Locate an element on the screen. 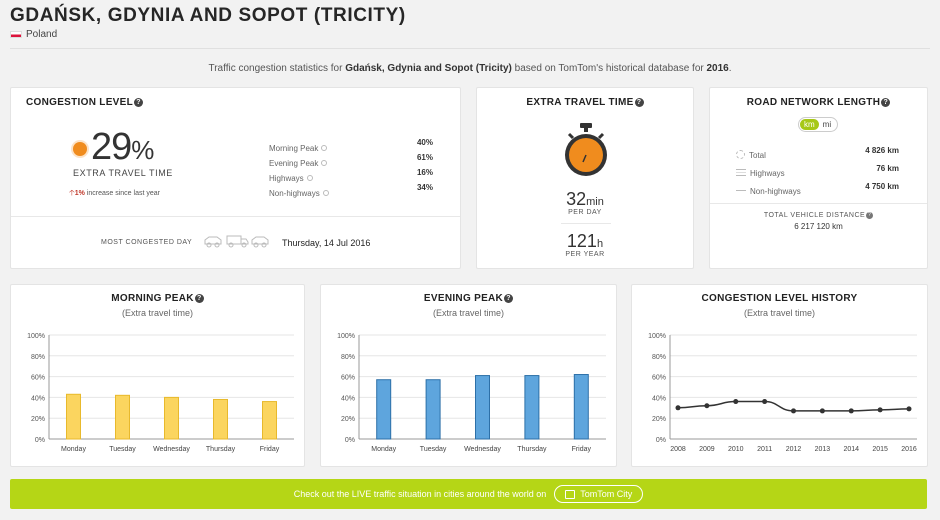 This screenshot has height=520, width=940. unit-km-option: km is located at coordinates (809, 124).